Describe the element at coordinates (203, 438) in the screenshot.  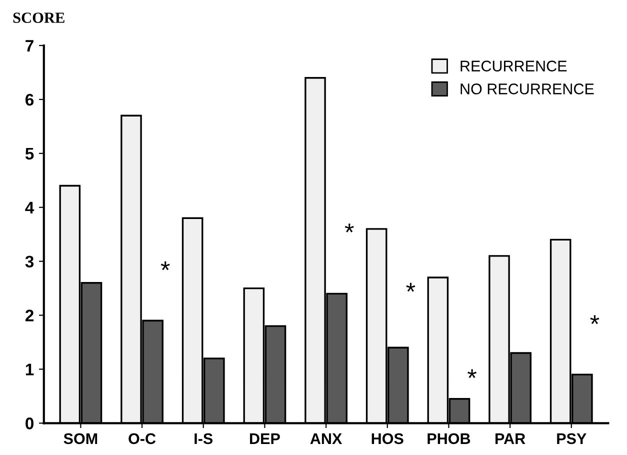
I see `x-tick-label: I-S` at that location.